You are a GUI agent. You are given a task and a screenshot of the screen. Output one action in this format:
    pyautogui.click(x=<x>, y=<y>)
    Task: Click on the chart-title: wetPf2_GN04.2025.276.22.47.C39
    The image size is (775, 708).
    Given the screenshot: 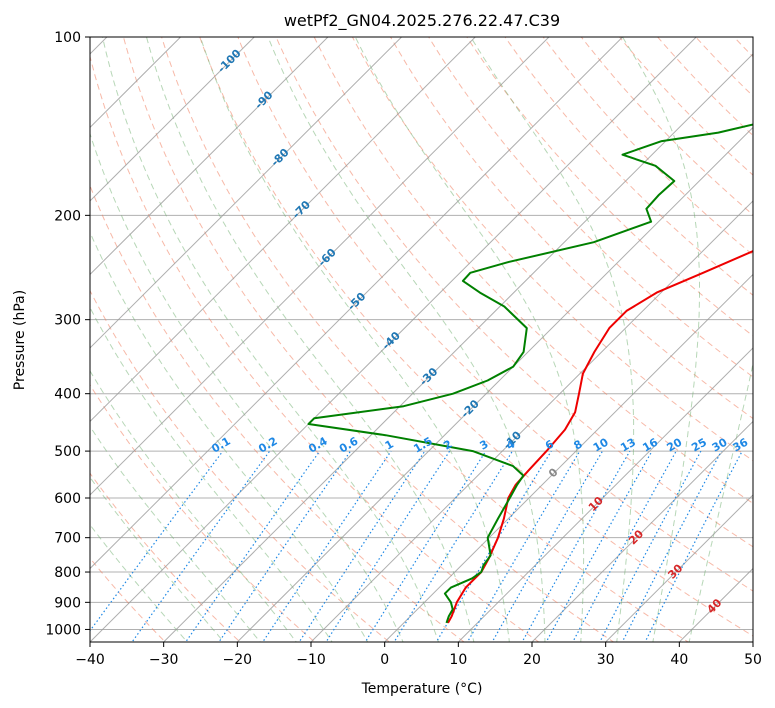 What is the action you would take?
    pyautogui.click(x=422, y=21)
    